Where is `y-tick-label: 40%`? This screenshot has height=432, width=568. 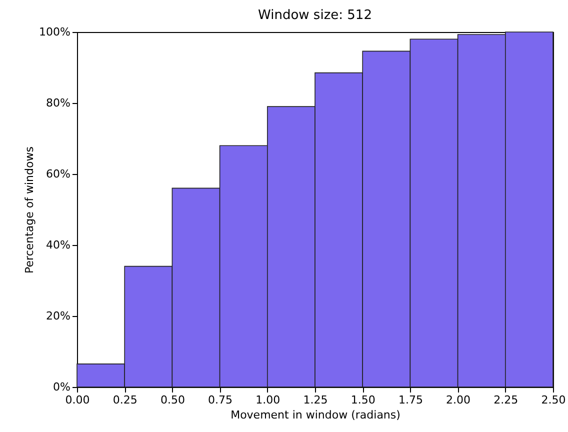
y-tick-label: 40% is located at coordinates (58, 245).